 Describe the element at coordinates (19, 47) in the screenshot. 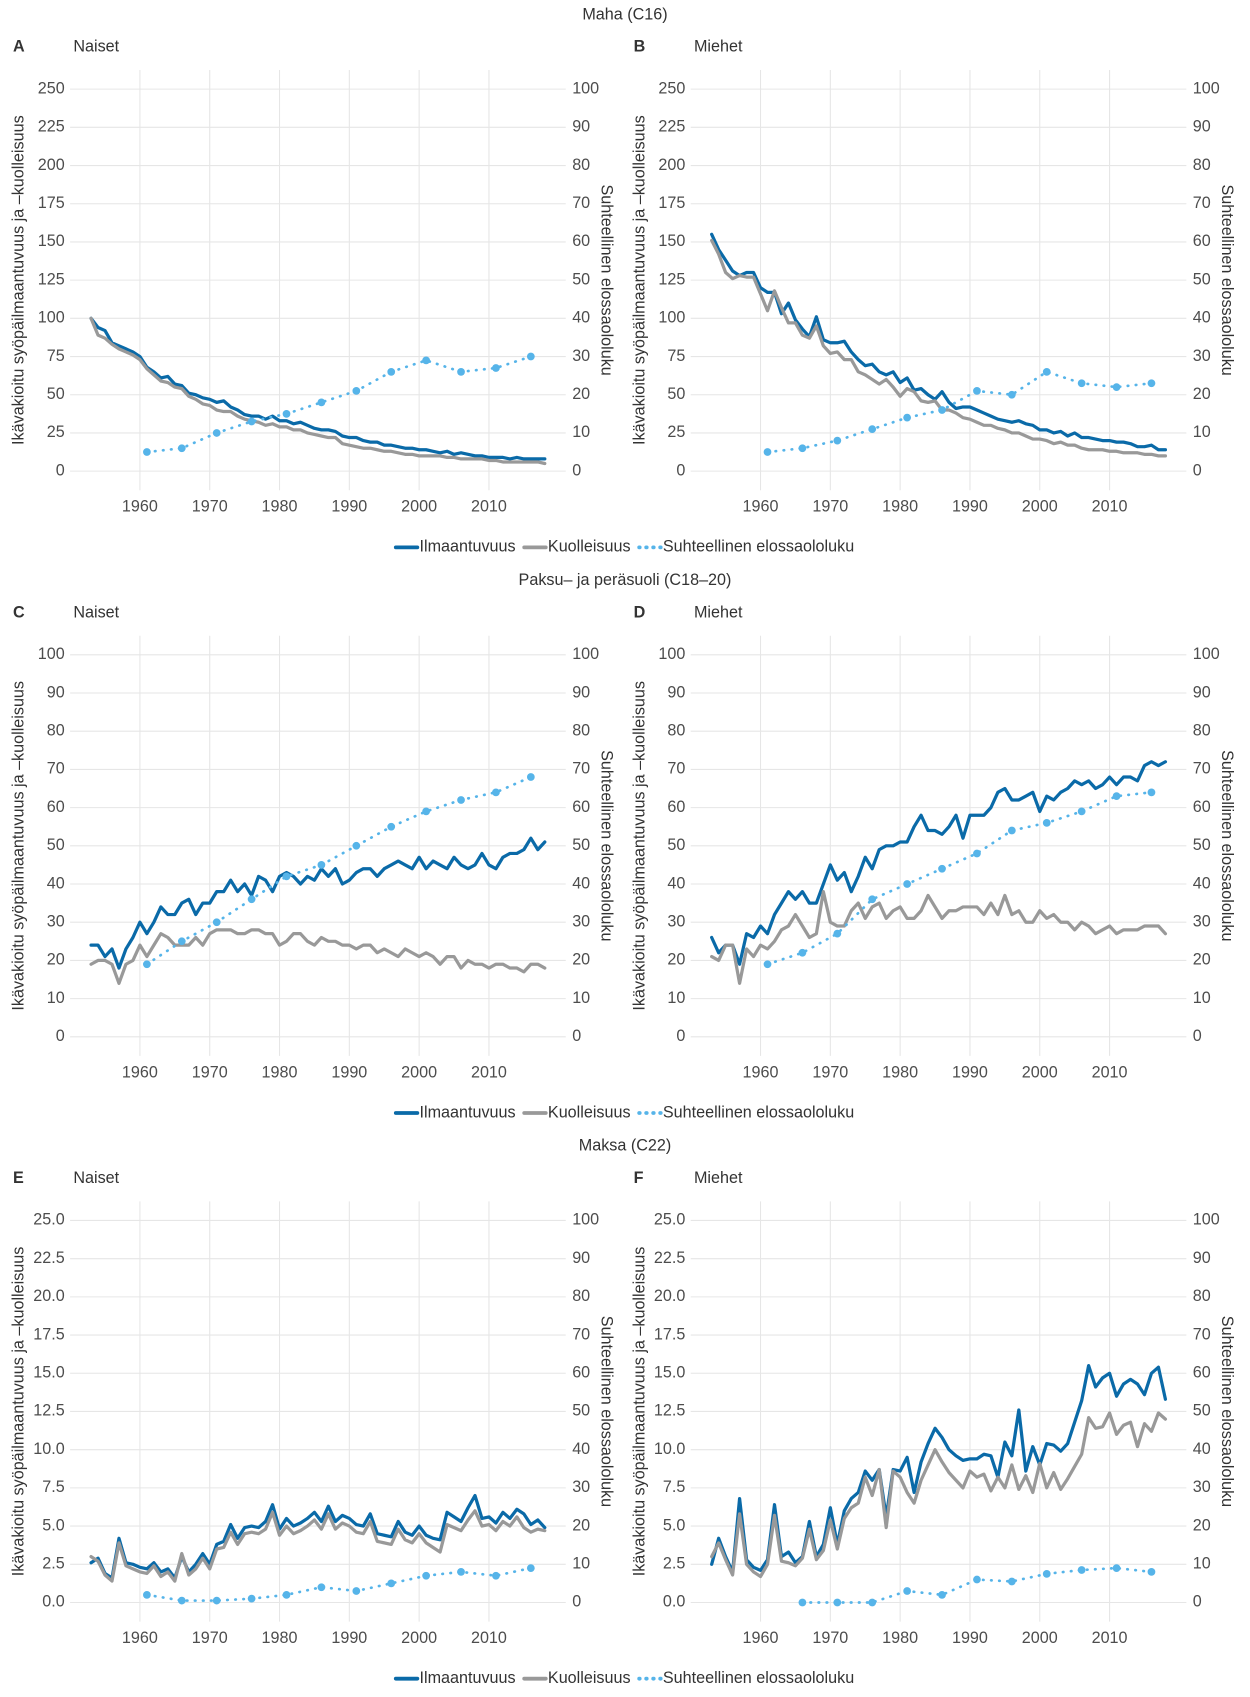

I see `panel-tag: A` at that location.